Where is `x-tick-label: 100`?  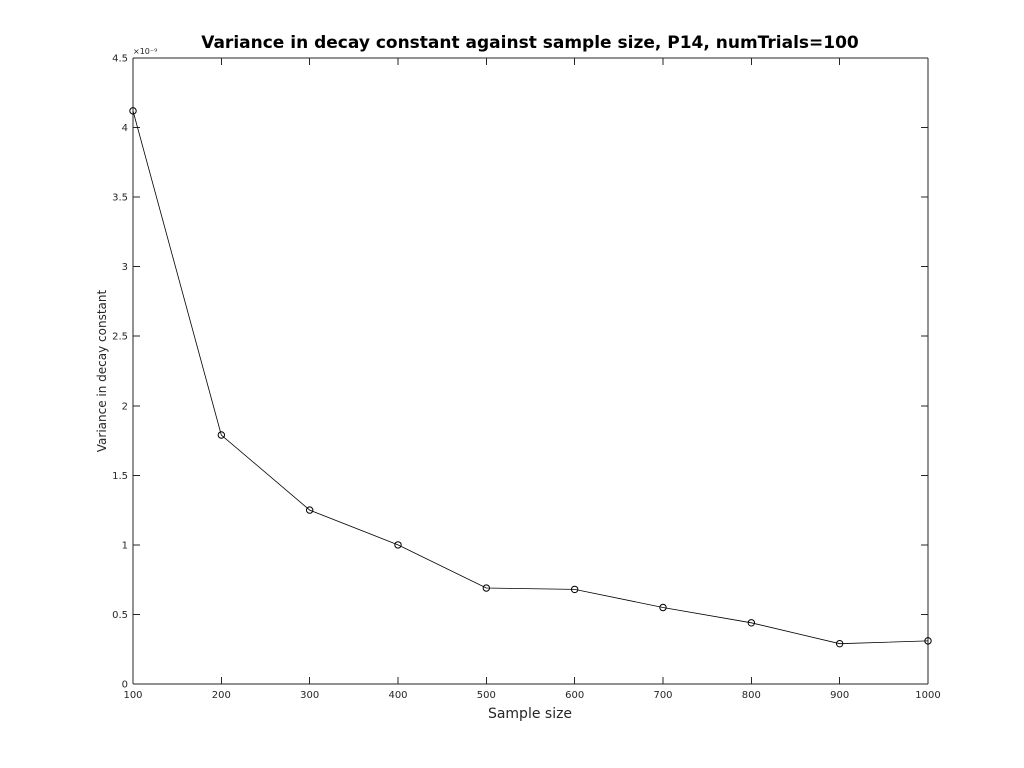
x-tick-label: 100 is located at coordinates (132, 695).